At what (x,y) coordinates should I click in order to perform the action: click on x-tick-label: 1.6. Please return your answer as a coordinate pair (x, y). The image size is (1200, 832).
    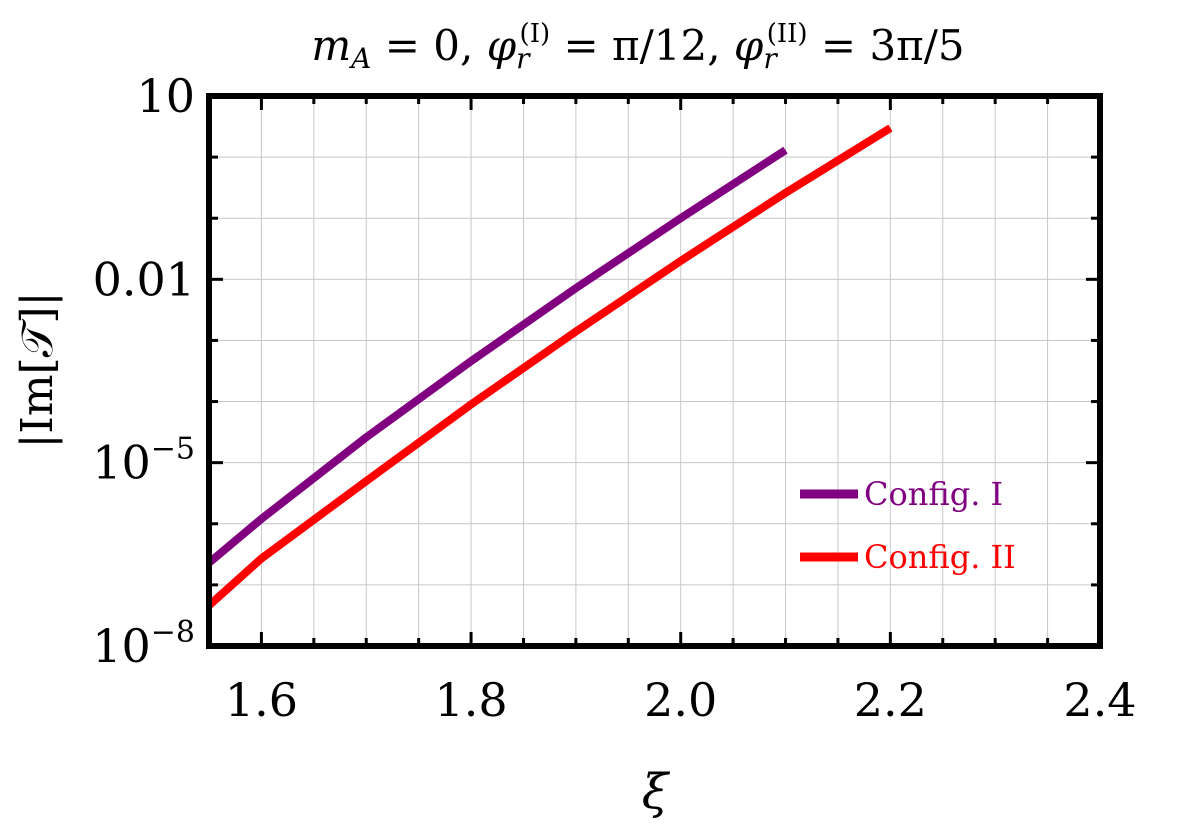
    Looking at the image, I should click on (261, 700).